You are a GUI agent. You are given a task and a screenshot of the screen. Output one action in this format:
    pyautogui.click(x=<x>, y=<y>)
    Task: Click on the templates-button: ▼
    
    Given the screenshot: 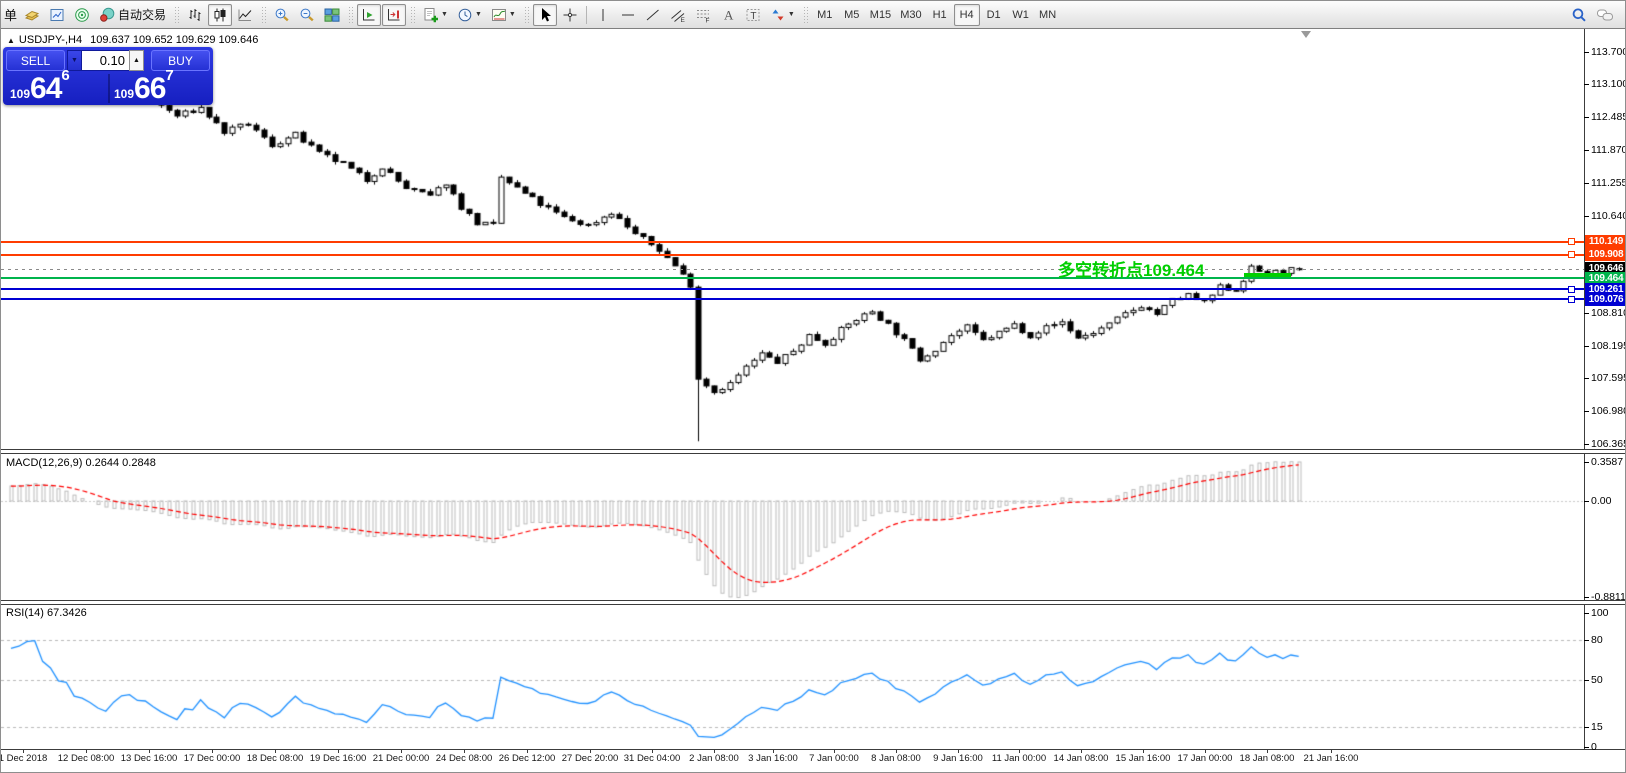 What is the action you would take?
    pyautogui.click(x=503, y=15)
    